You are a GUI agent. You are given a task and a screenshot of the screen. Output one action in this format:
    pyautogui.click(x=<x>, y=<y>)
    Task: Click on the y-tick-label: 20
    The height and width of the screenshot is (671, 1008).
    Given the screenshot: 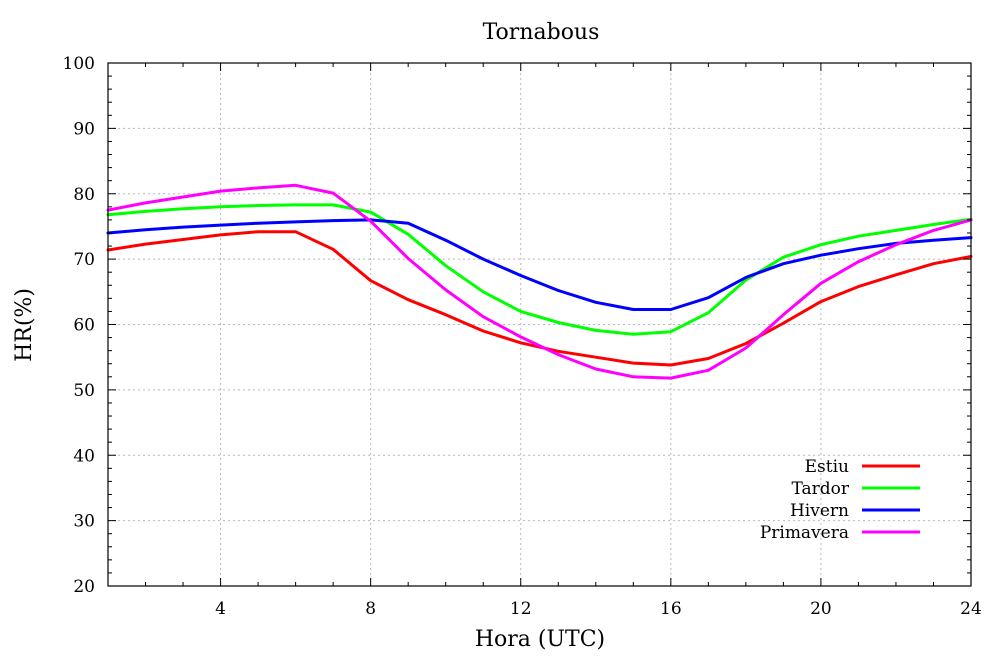 What is the action you would take?
    pyautogui.click(x=84, y=587)
    